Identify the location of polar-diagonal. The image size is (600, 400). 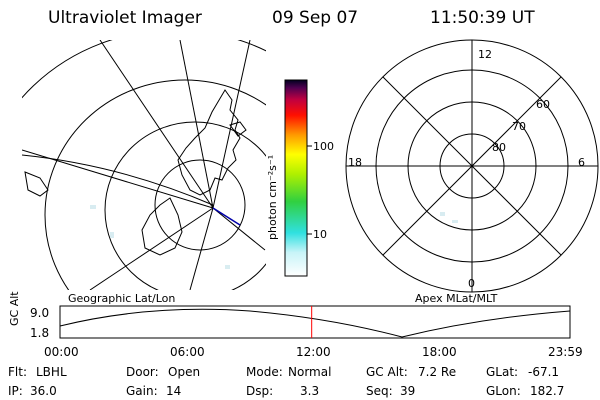
(472, 166).